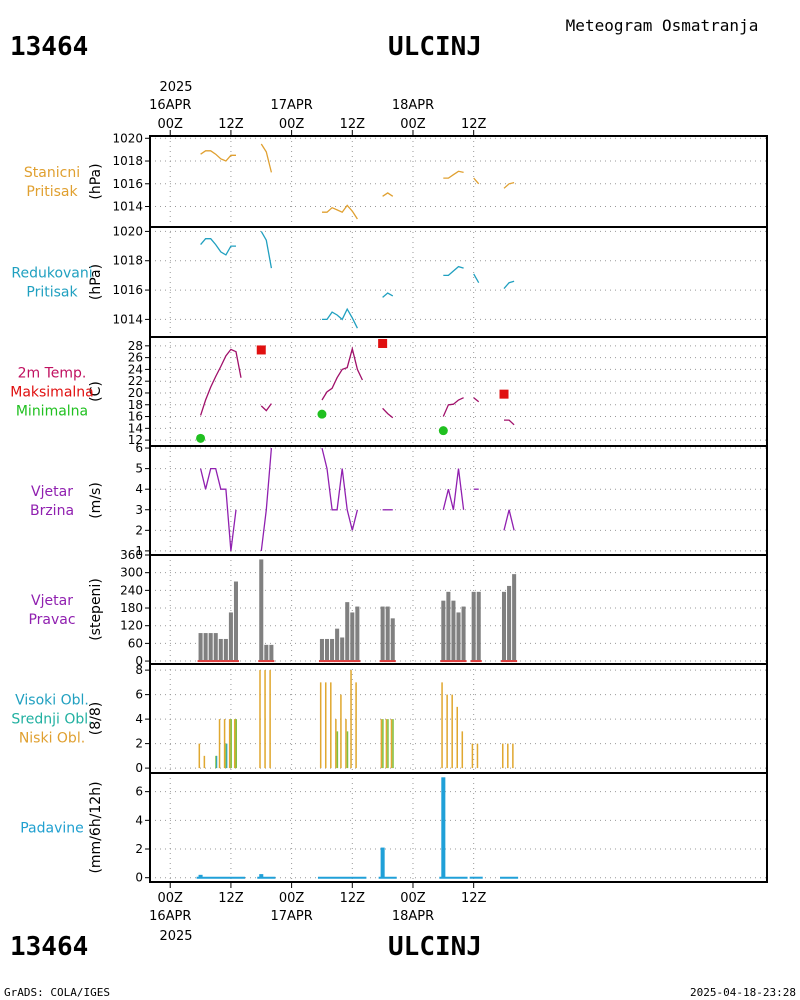 This screenshot has width=800, height=1000. What do you see at coordinates (96, 827) in the screenshot?
I see `panel-unit-label: (mm/6h/12h)` at bounding box center [96, 827].